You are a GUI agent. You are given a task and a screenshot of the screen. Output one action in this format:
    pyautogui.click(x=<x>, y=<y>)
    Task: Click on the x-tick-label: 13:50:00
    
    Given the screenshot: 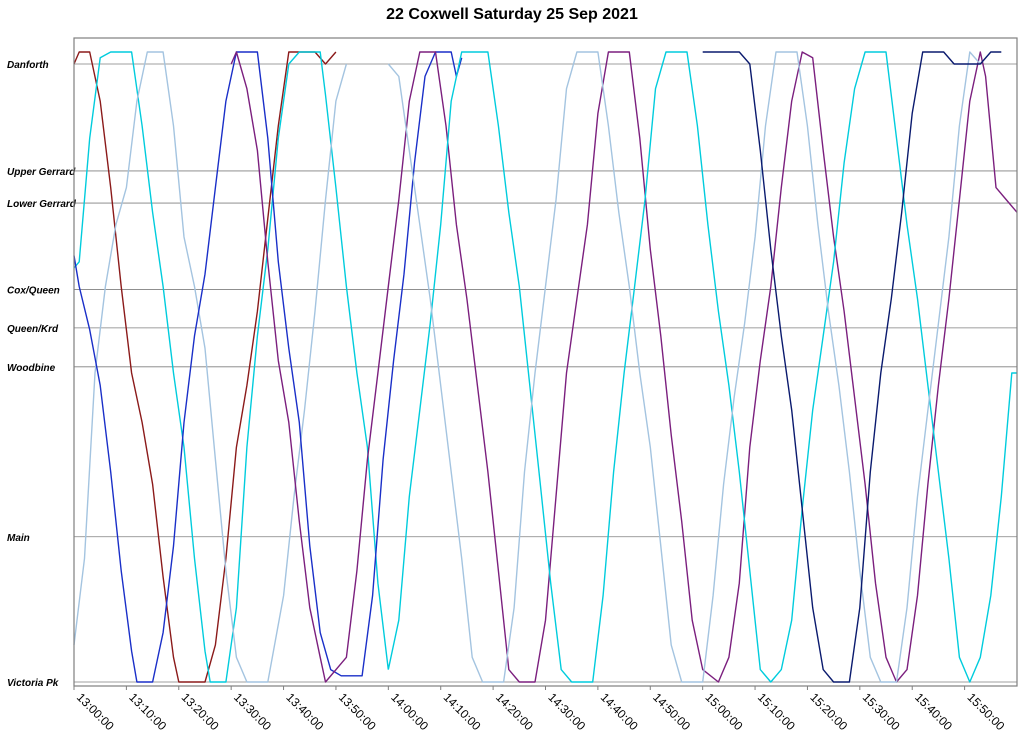 What is the action you would take?
    pyautogui.click(x=357, y=711)
    